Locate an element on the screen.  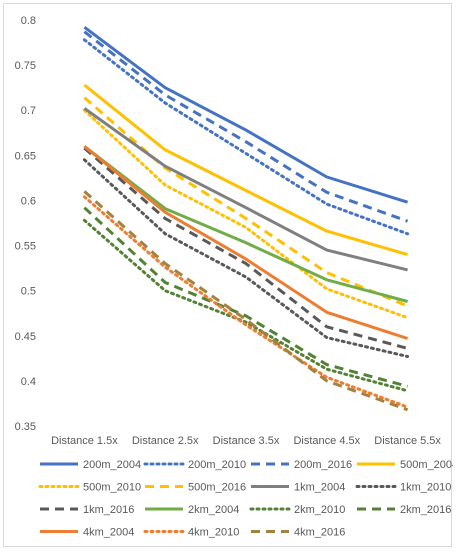
legend-item: 200m_2004 is located at coordinates (90, 465).